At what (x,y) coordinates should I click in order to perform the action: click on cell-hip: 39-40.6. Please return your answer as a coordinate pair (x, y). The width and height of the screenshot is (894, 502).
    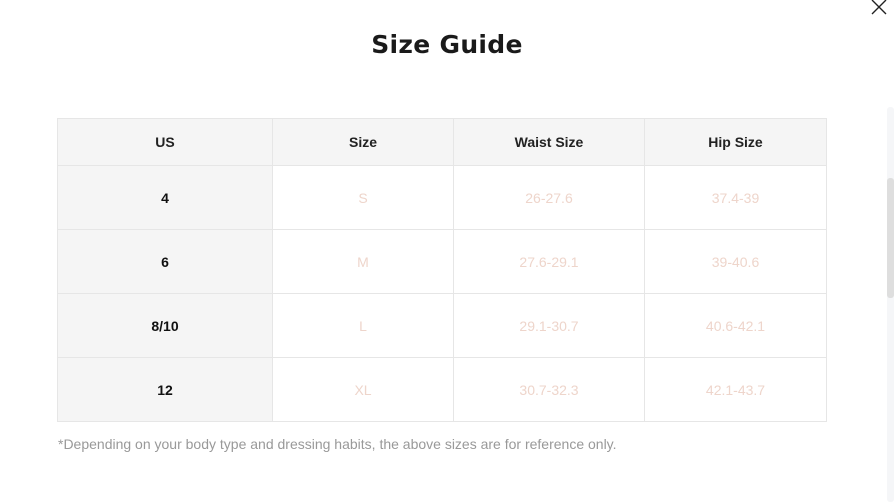
    Looking at the image, I should click on (735, 261).